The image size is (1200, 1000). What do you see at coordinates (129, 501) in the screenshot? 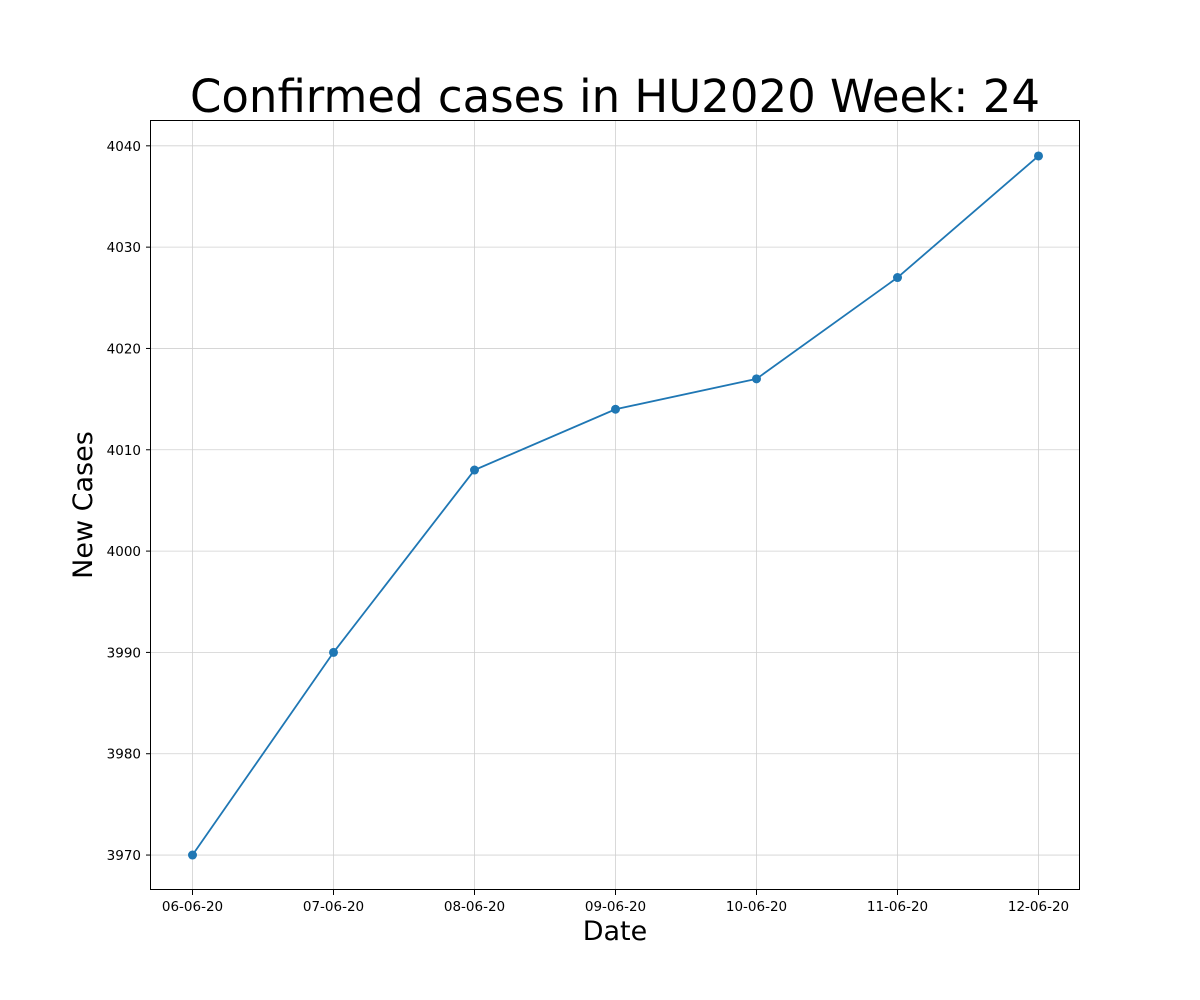
I see `y-axis: 3970 3980 3990 4000 4010 4020 4030 4040` at bounding box center [129, 501].